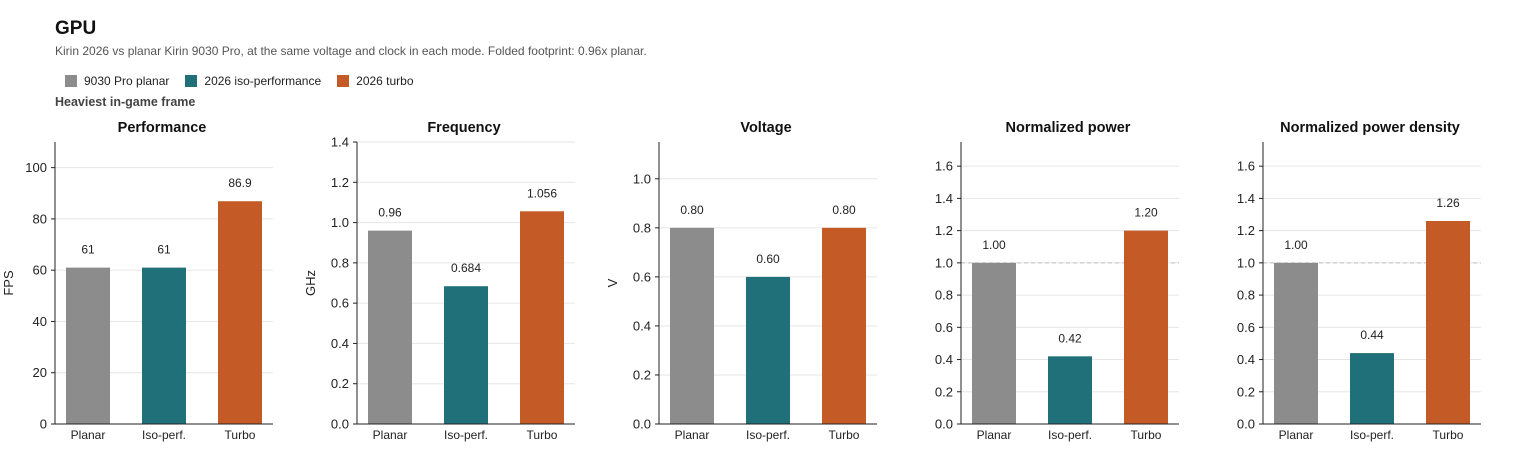  What do you see at coordinates (1372, 435) in the screenshot?
I see `chart-4-xtick-label-1: Iso-perf.` at bounding box center [1372, 435].